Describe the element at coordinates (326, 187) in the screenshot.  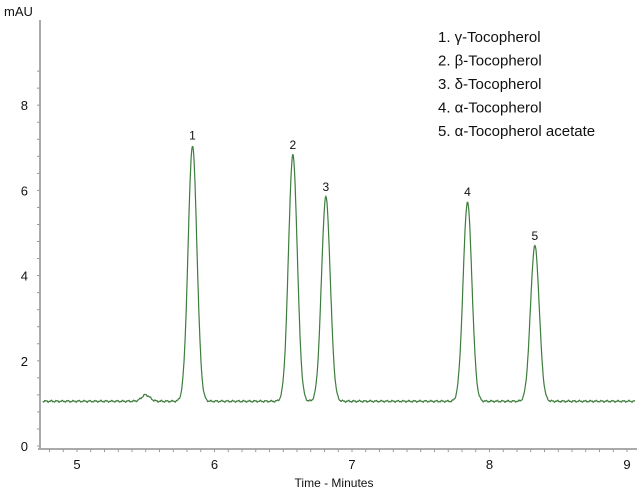
I see `peak-label: 3` at that location.